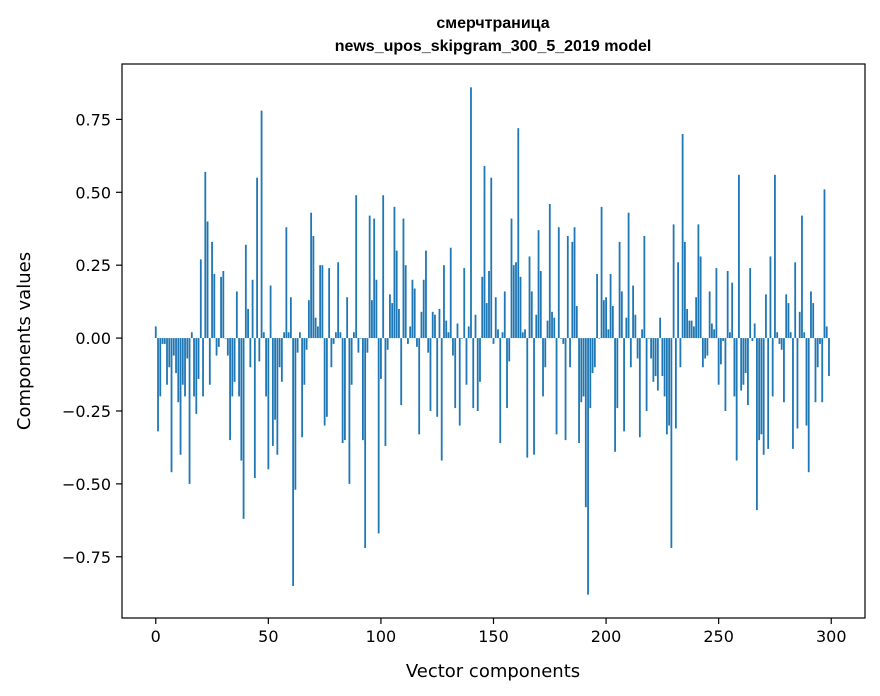  Describe the element at coordinates (268, 636) in the screenshot. I see `x-tick-label: 50` at that location.